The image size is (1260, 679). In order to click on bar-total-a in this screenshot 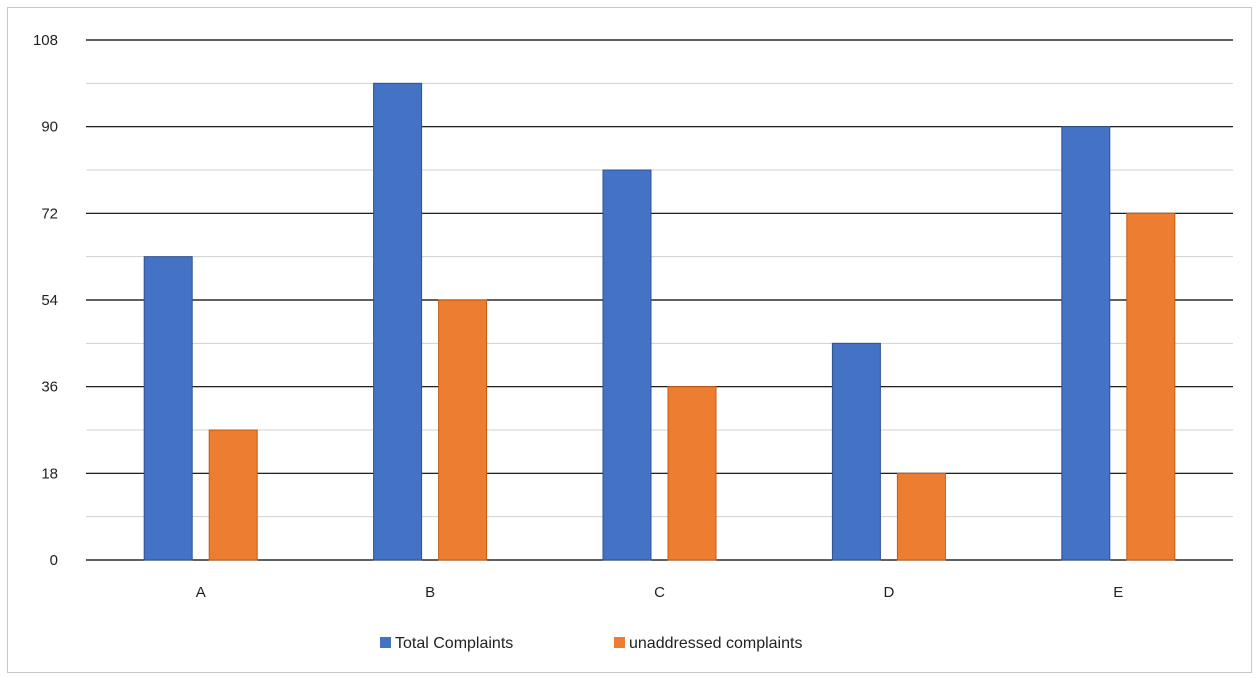, I will do `click(168, 408)`.